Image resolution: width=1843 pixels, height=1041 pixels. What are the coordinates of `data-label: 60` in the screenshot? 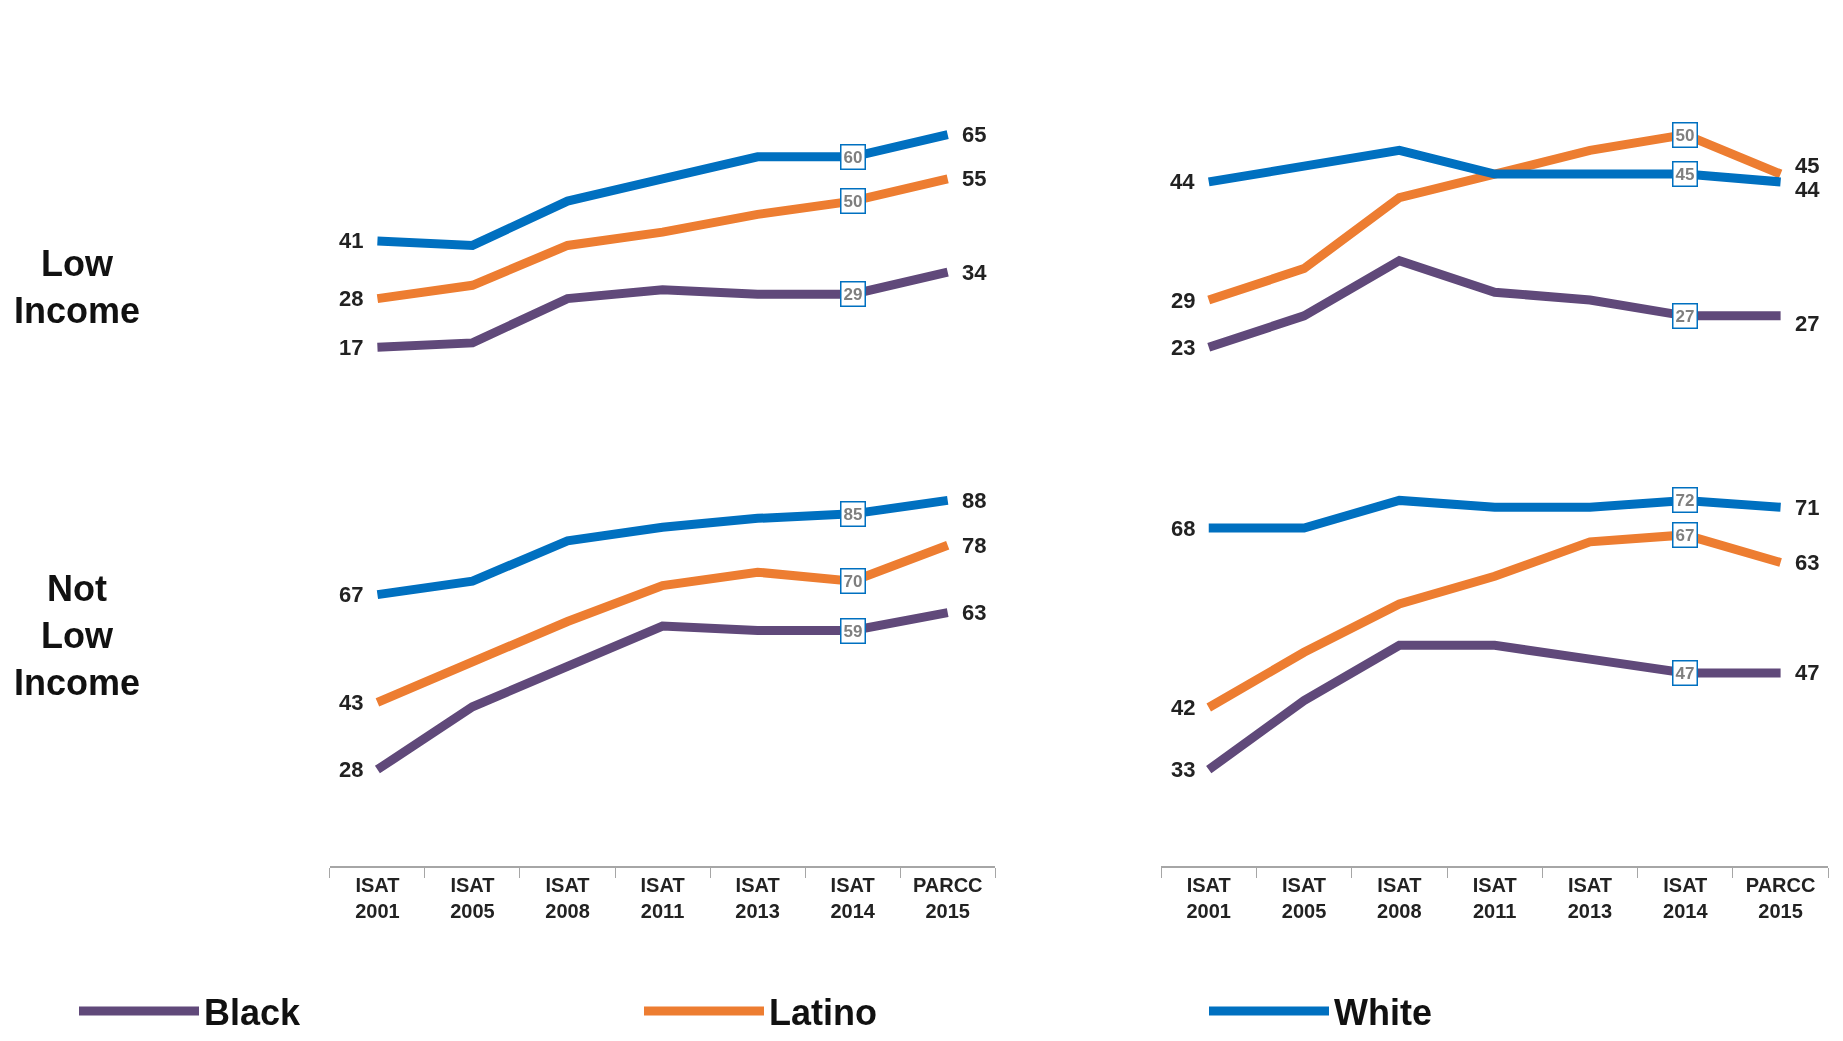 It's located at (853, 157).